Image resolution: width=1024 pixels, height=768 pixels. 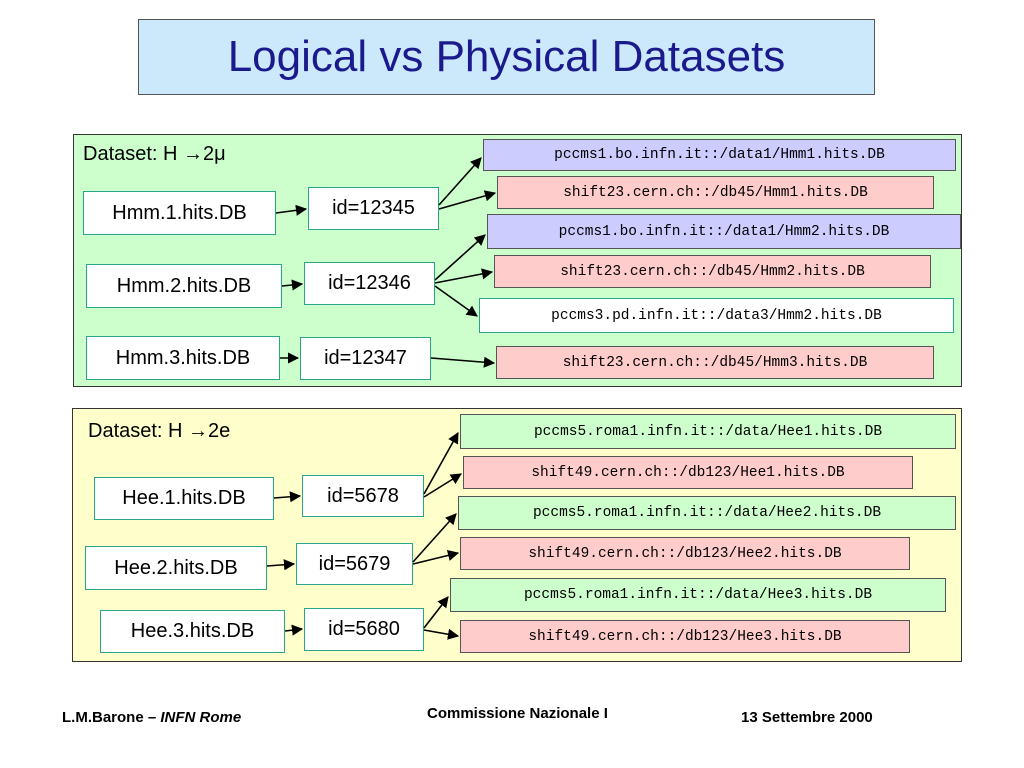 I want to click on dataset-label-h2e: Dataset: H →2e, so click(x=159, y=431).